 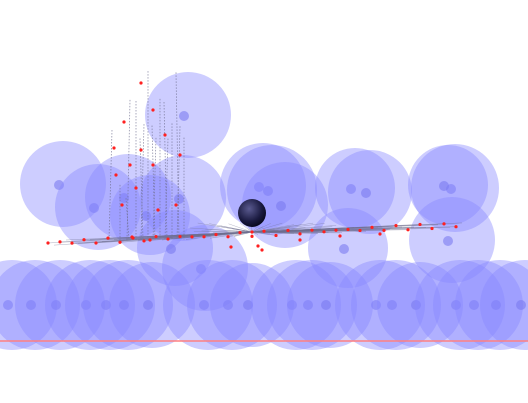 What do you see at coordinates (252, 213) in the screenshot?
I see `dark-sphere` at bounding box center [252, 213].